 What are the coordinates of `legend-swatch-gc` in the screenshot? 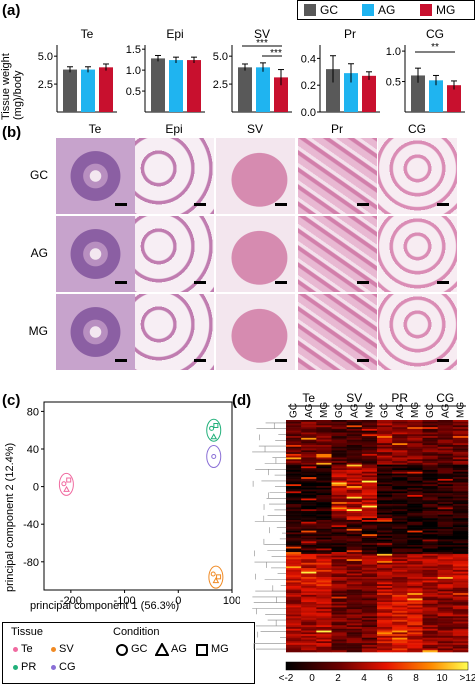 It's located at (310, 10).